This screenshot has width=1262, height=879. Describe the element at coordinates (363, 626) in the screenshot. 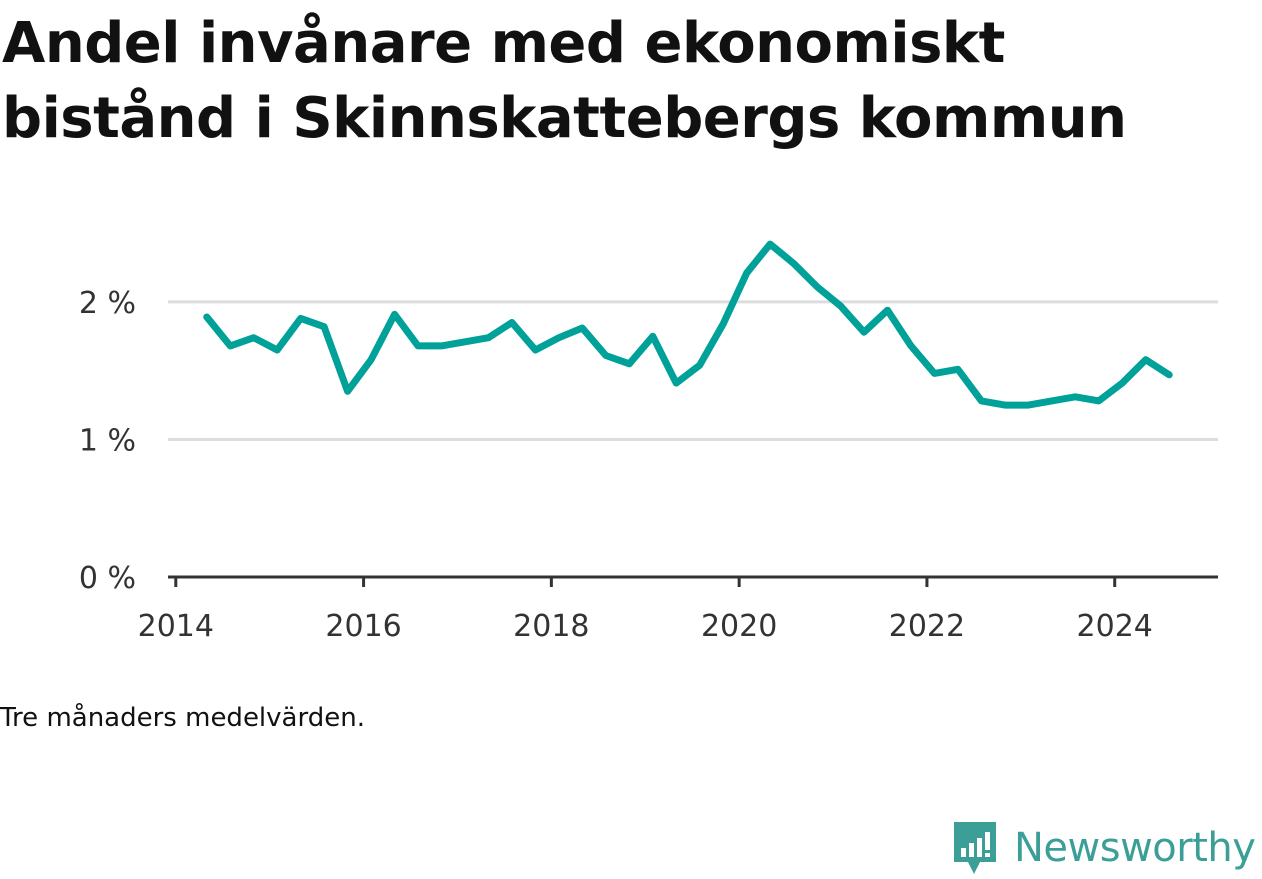

I see `x-tick-label: 2016` at that location.